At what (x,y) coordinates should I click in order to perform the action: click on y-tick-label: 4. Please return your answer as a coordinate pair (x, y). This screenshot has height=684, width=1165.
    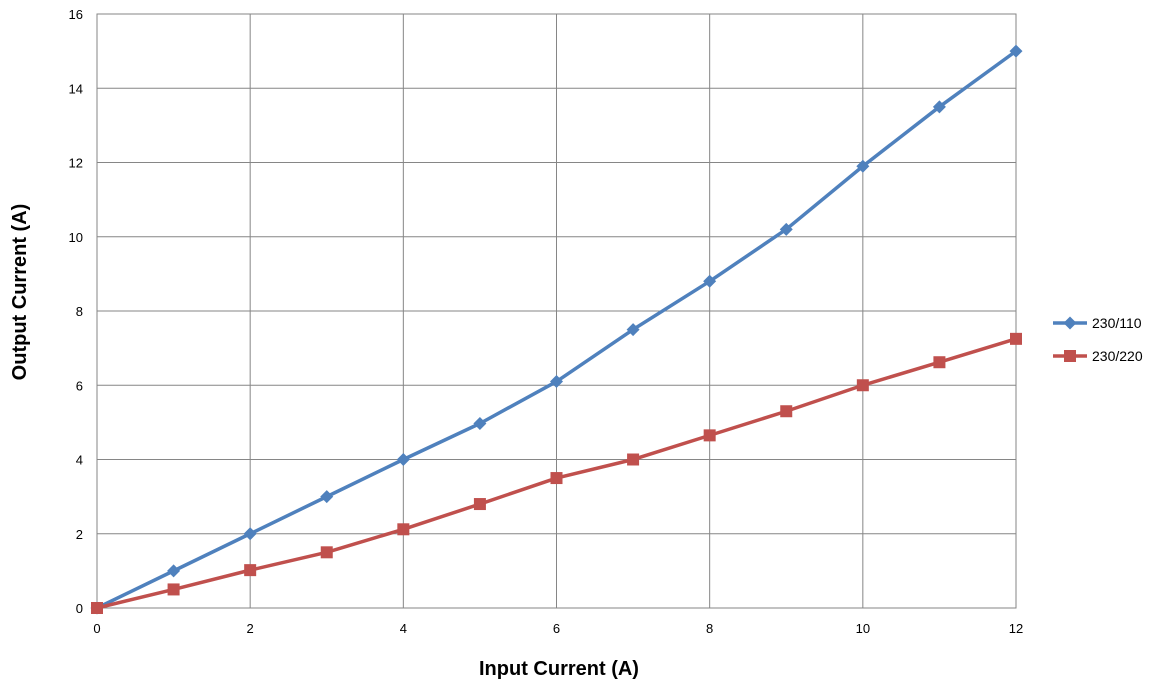
    Looking at the image, I should click on (79, 460).